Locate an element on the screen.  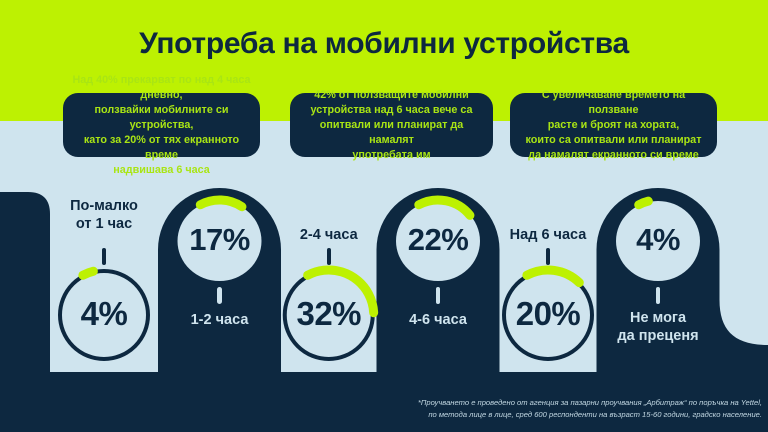
stat-label: да преценя is located at coordinates (658, 336).